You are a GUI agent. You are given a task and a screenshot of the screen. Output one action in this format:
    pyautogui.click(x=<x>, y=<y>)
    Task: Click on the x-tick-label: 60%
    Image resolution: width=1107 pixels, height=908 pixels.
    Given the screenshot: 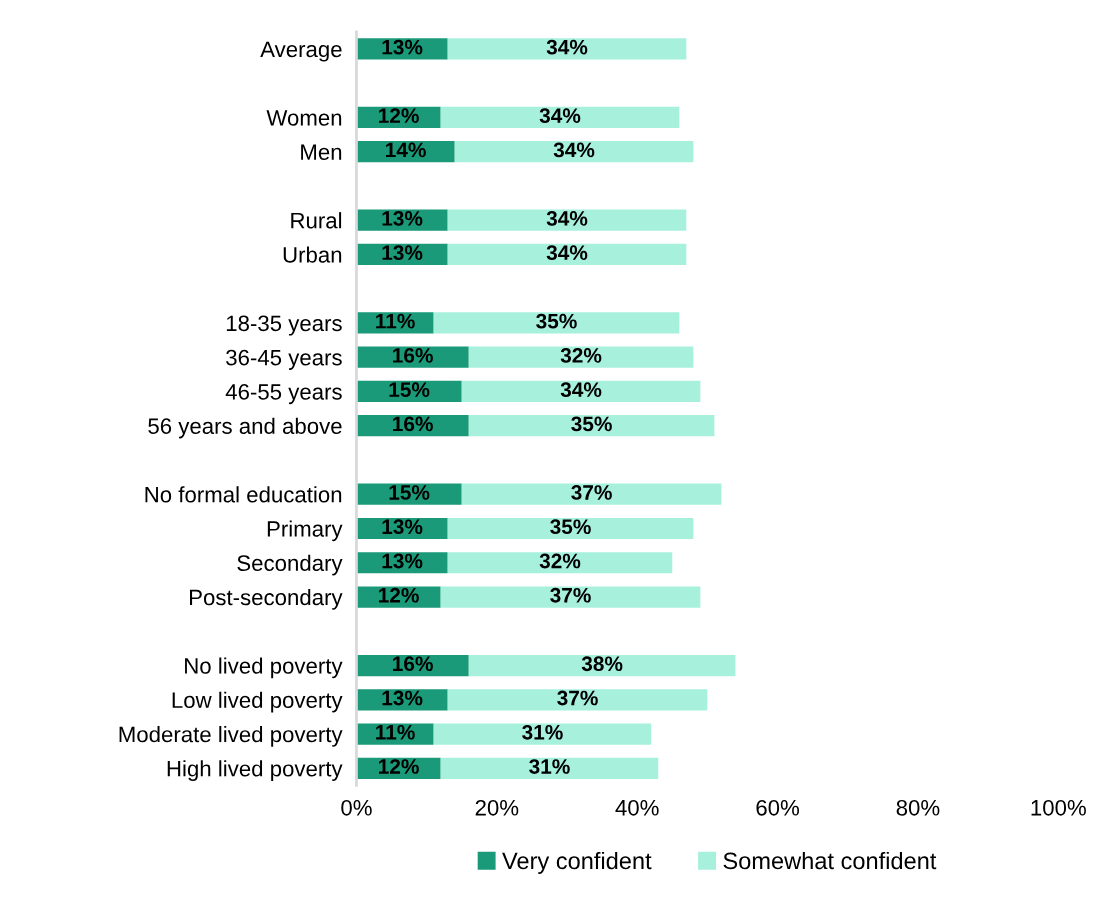 What is the action you would take?
    pyautogui.click(x=778, y=807)
    